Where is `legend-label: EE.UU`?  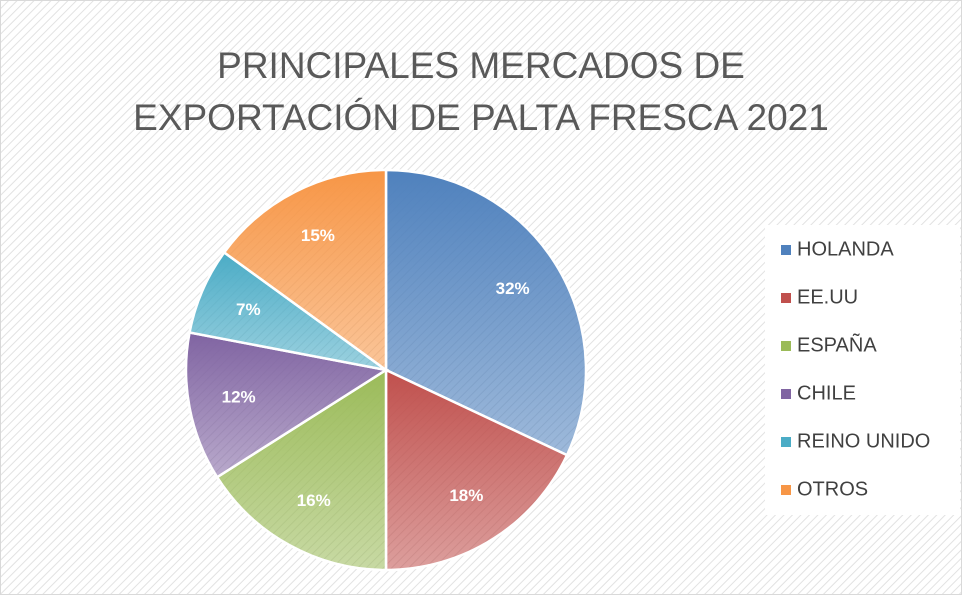
legend-label: EE.UU is located at coordinates (827, 297).